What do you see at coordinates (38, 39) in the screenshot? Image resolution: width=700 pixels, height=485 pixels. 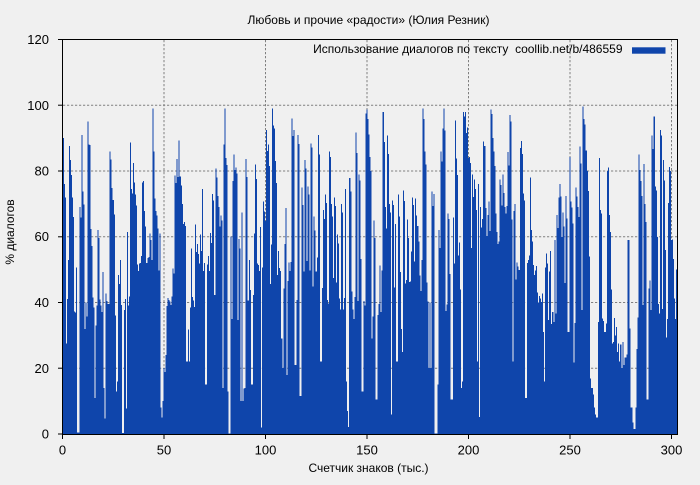 I see `svg-text: 120` at bounding box center [38, 39].